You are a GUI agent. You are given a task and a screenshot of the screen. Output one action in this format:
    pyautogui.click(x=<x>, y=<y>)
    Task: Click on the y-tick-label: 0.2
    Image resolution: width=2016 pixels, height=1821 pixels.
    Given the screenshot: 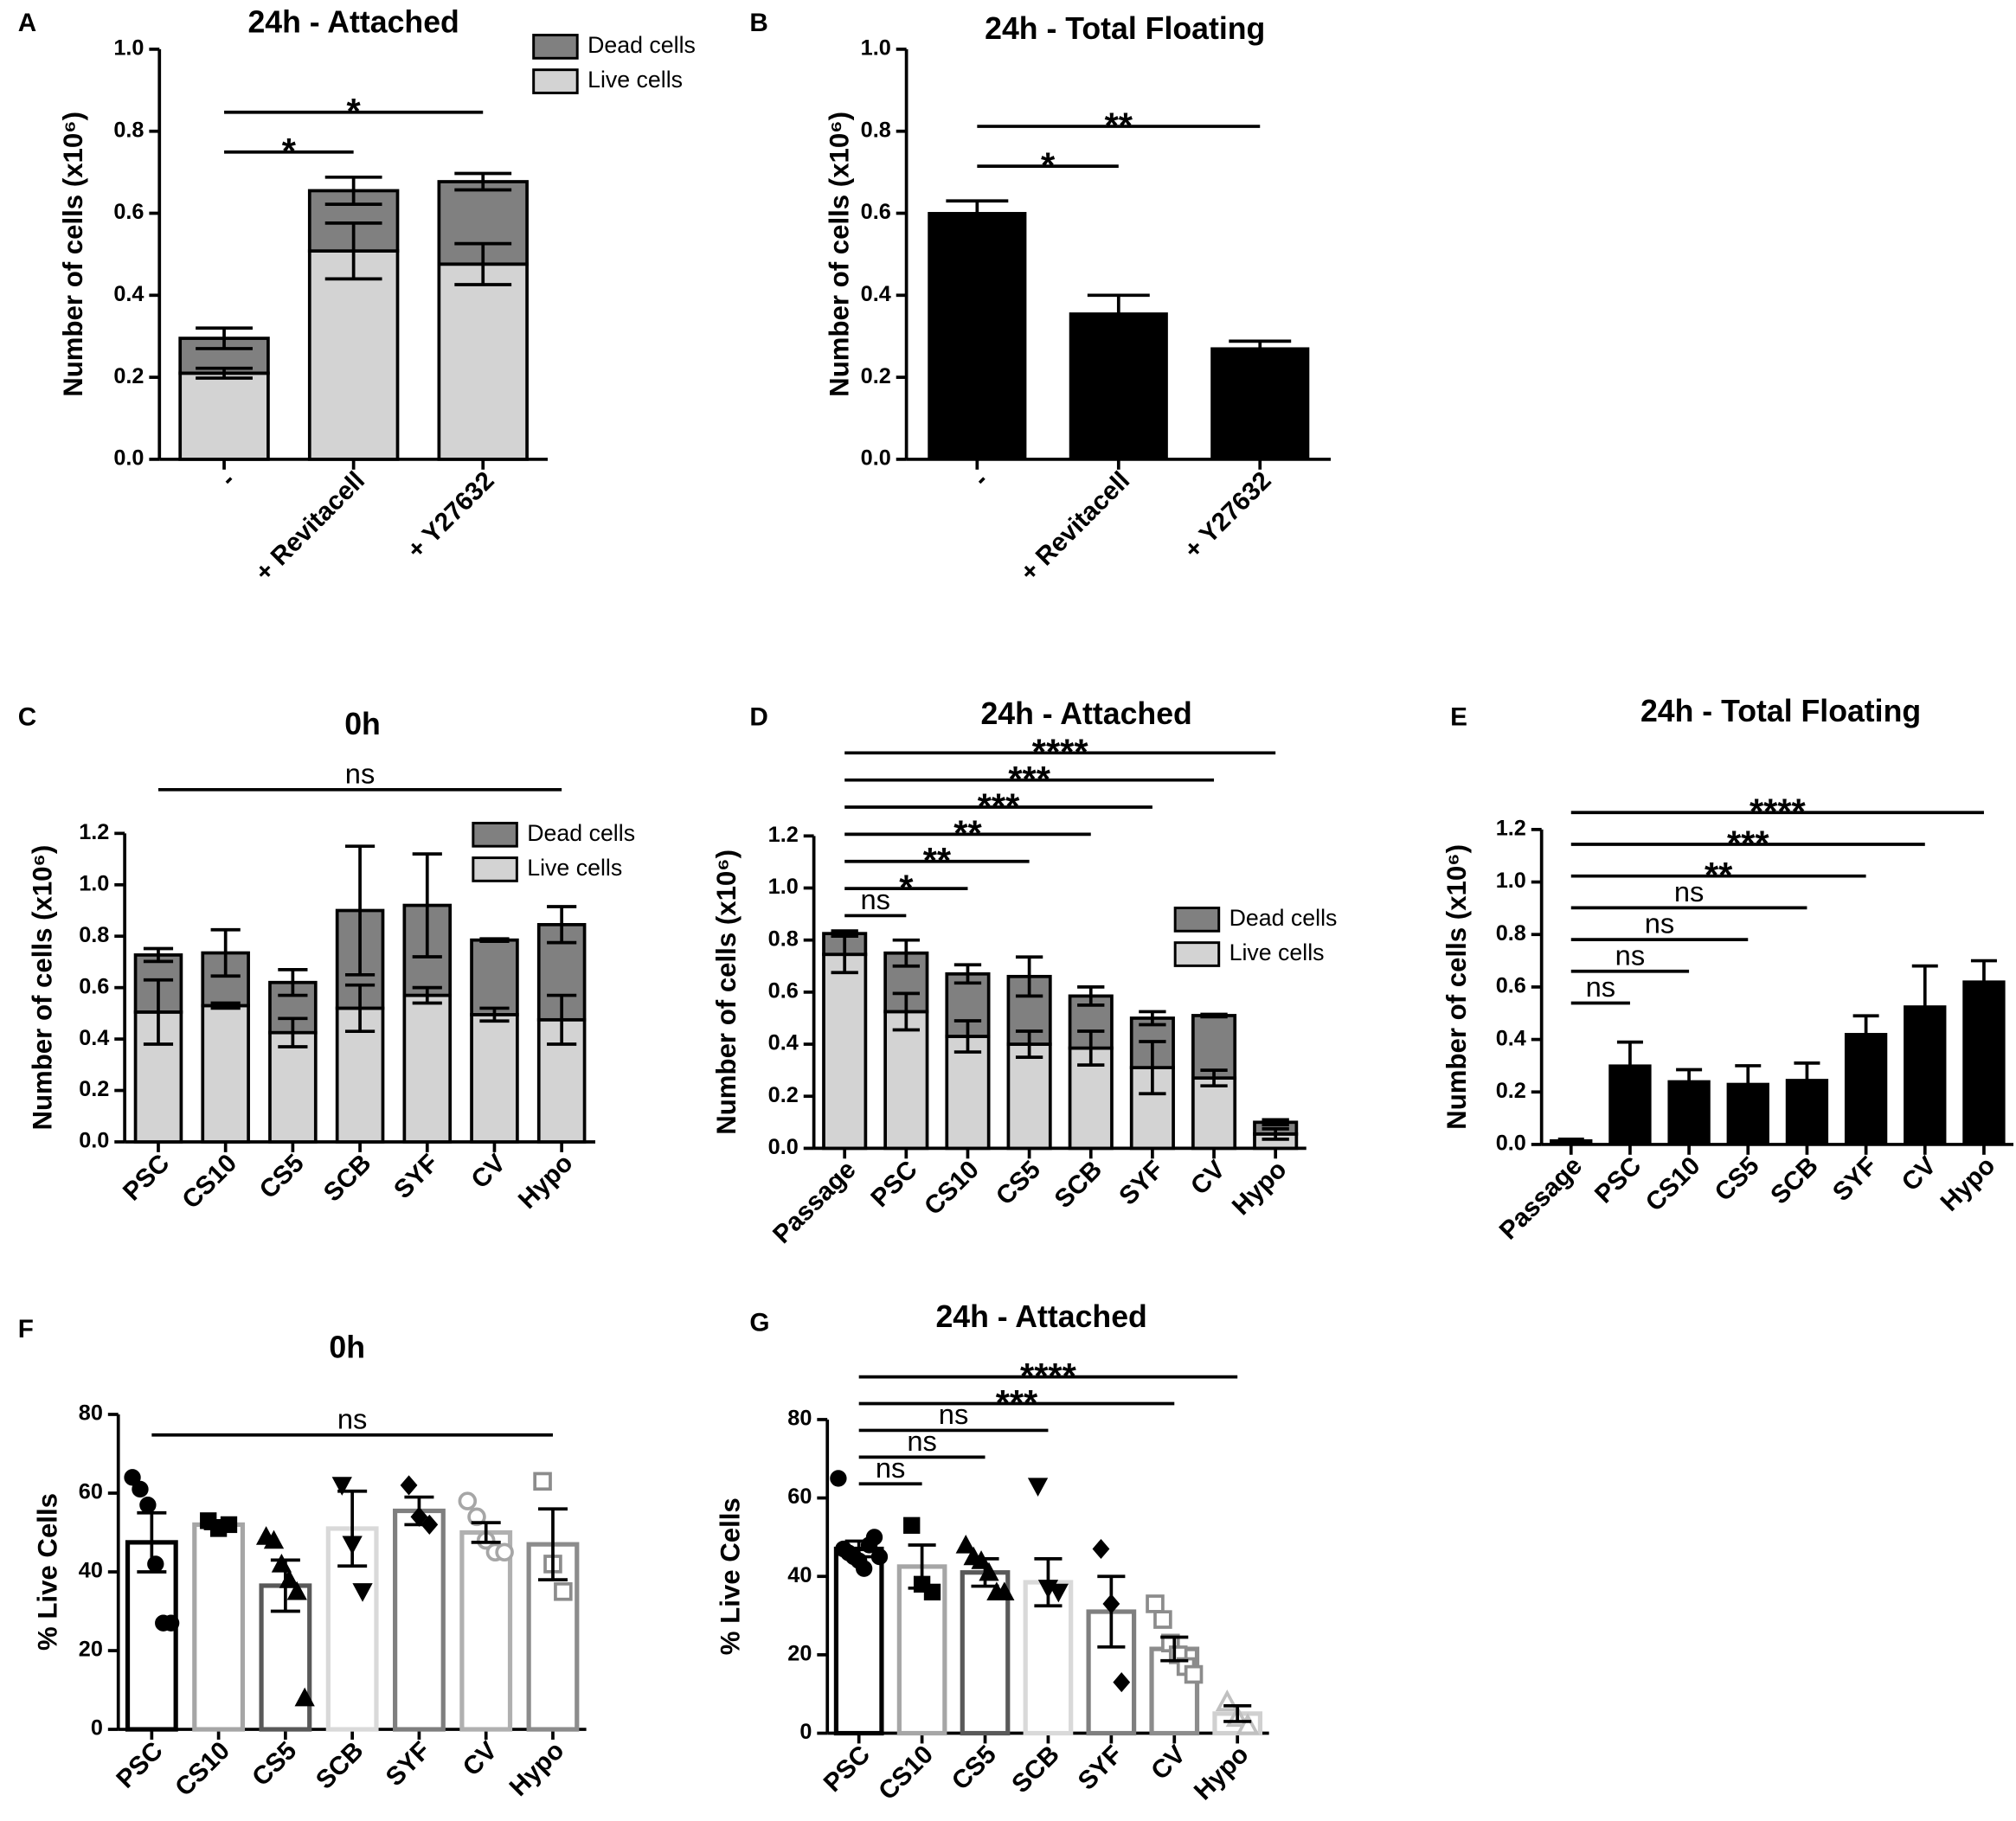 What is the action you would take?
    pyautogui.click(x=128, y=376)
    